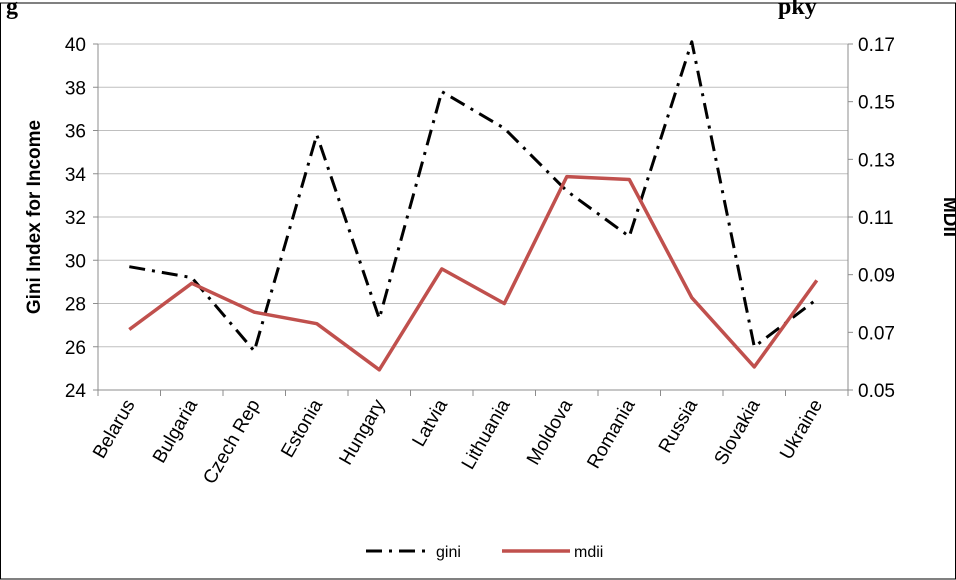 This screenshot has width=956, height=580. Describe the element at coordinates (12, 10) in the screenshot. I see `chart-title: g` at that location.